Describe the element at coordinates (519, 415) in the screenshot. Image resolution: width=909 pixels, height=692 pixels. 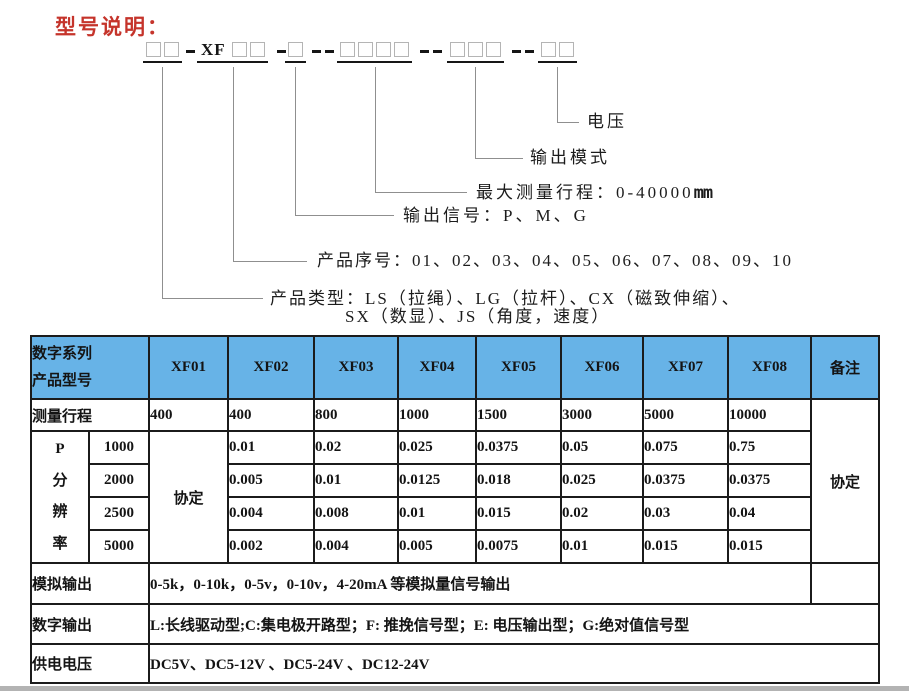
I see `travel-value: 1500` at that location.